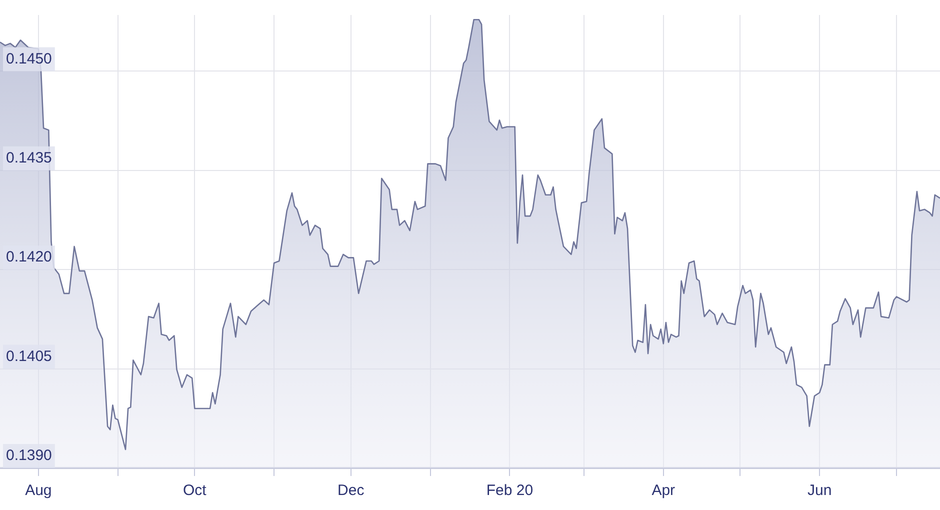  Describe the element at coordinates (29, 455) in the screenshot. I see `y-tick-label: 0.1390` at that location.